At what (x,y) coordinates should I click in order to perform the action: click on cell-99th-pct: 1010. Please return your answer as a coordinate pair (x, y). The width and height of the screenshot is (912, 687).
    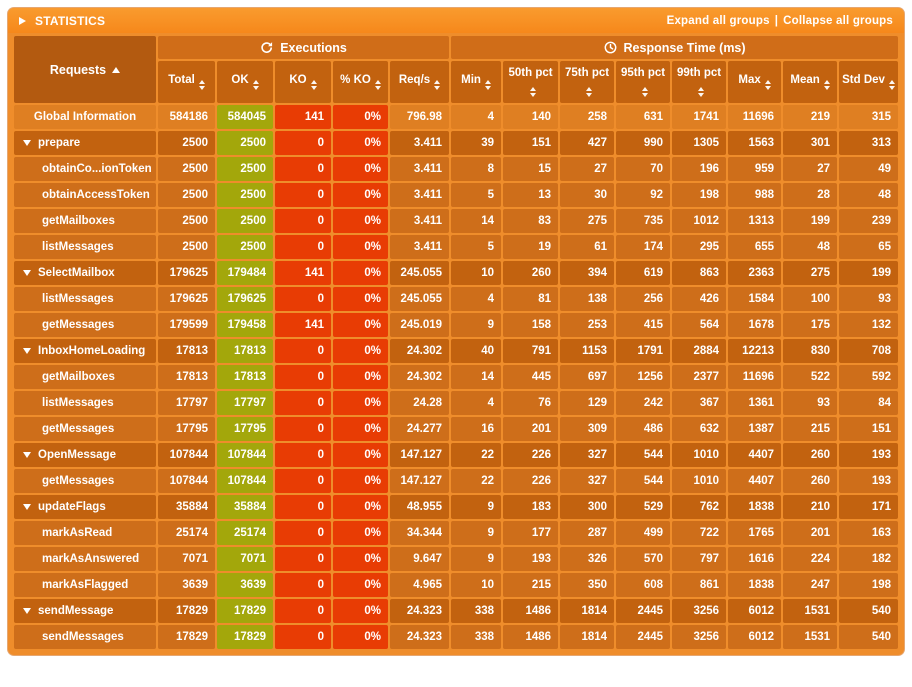
    Looking at the image, I should click on (699, 455).